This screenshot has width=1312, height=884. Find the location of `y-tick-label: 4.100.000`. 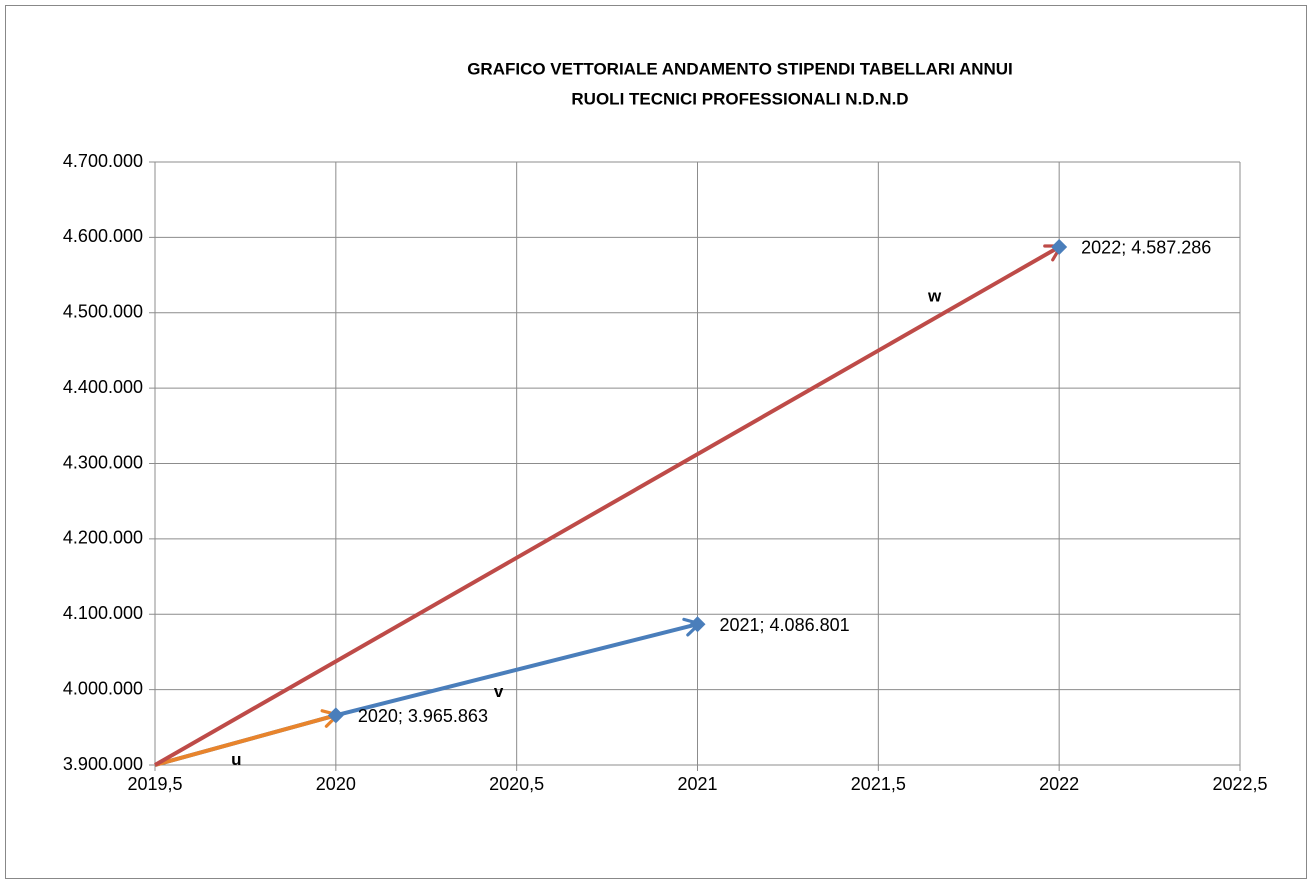

y-tick-label: 4.100.000 is located at coordinates (103, 613).